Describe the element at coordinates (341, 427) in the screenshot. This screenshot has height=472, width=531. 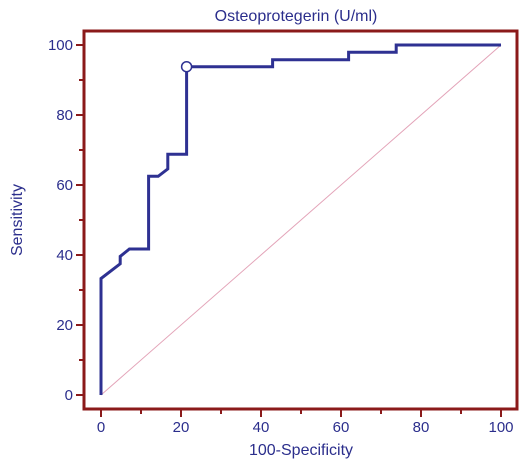
I see `x-tick-label: 60` at that location.